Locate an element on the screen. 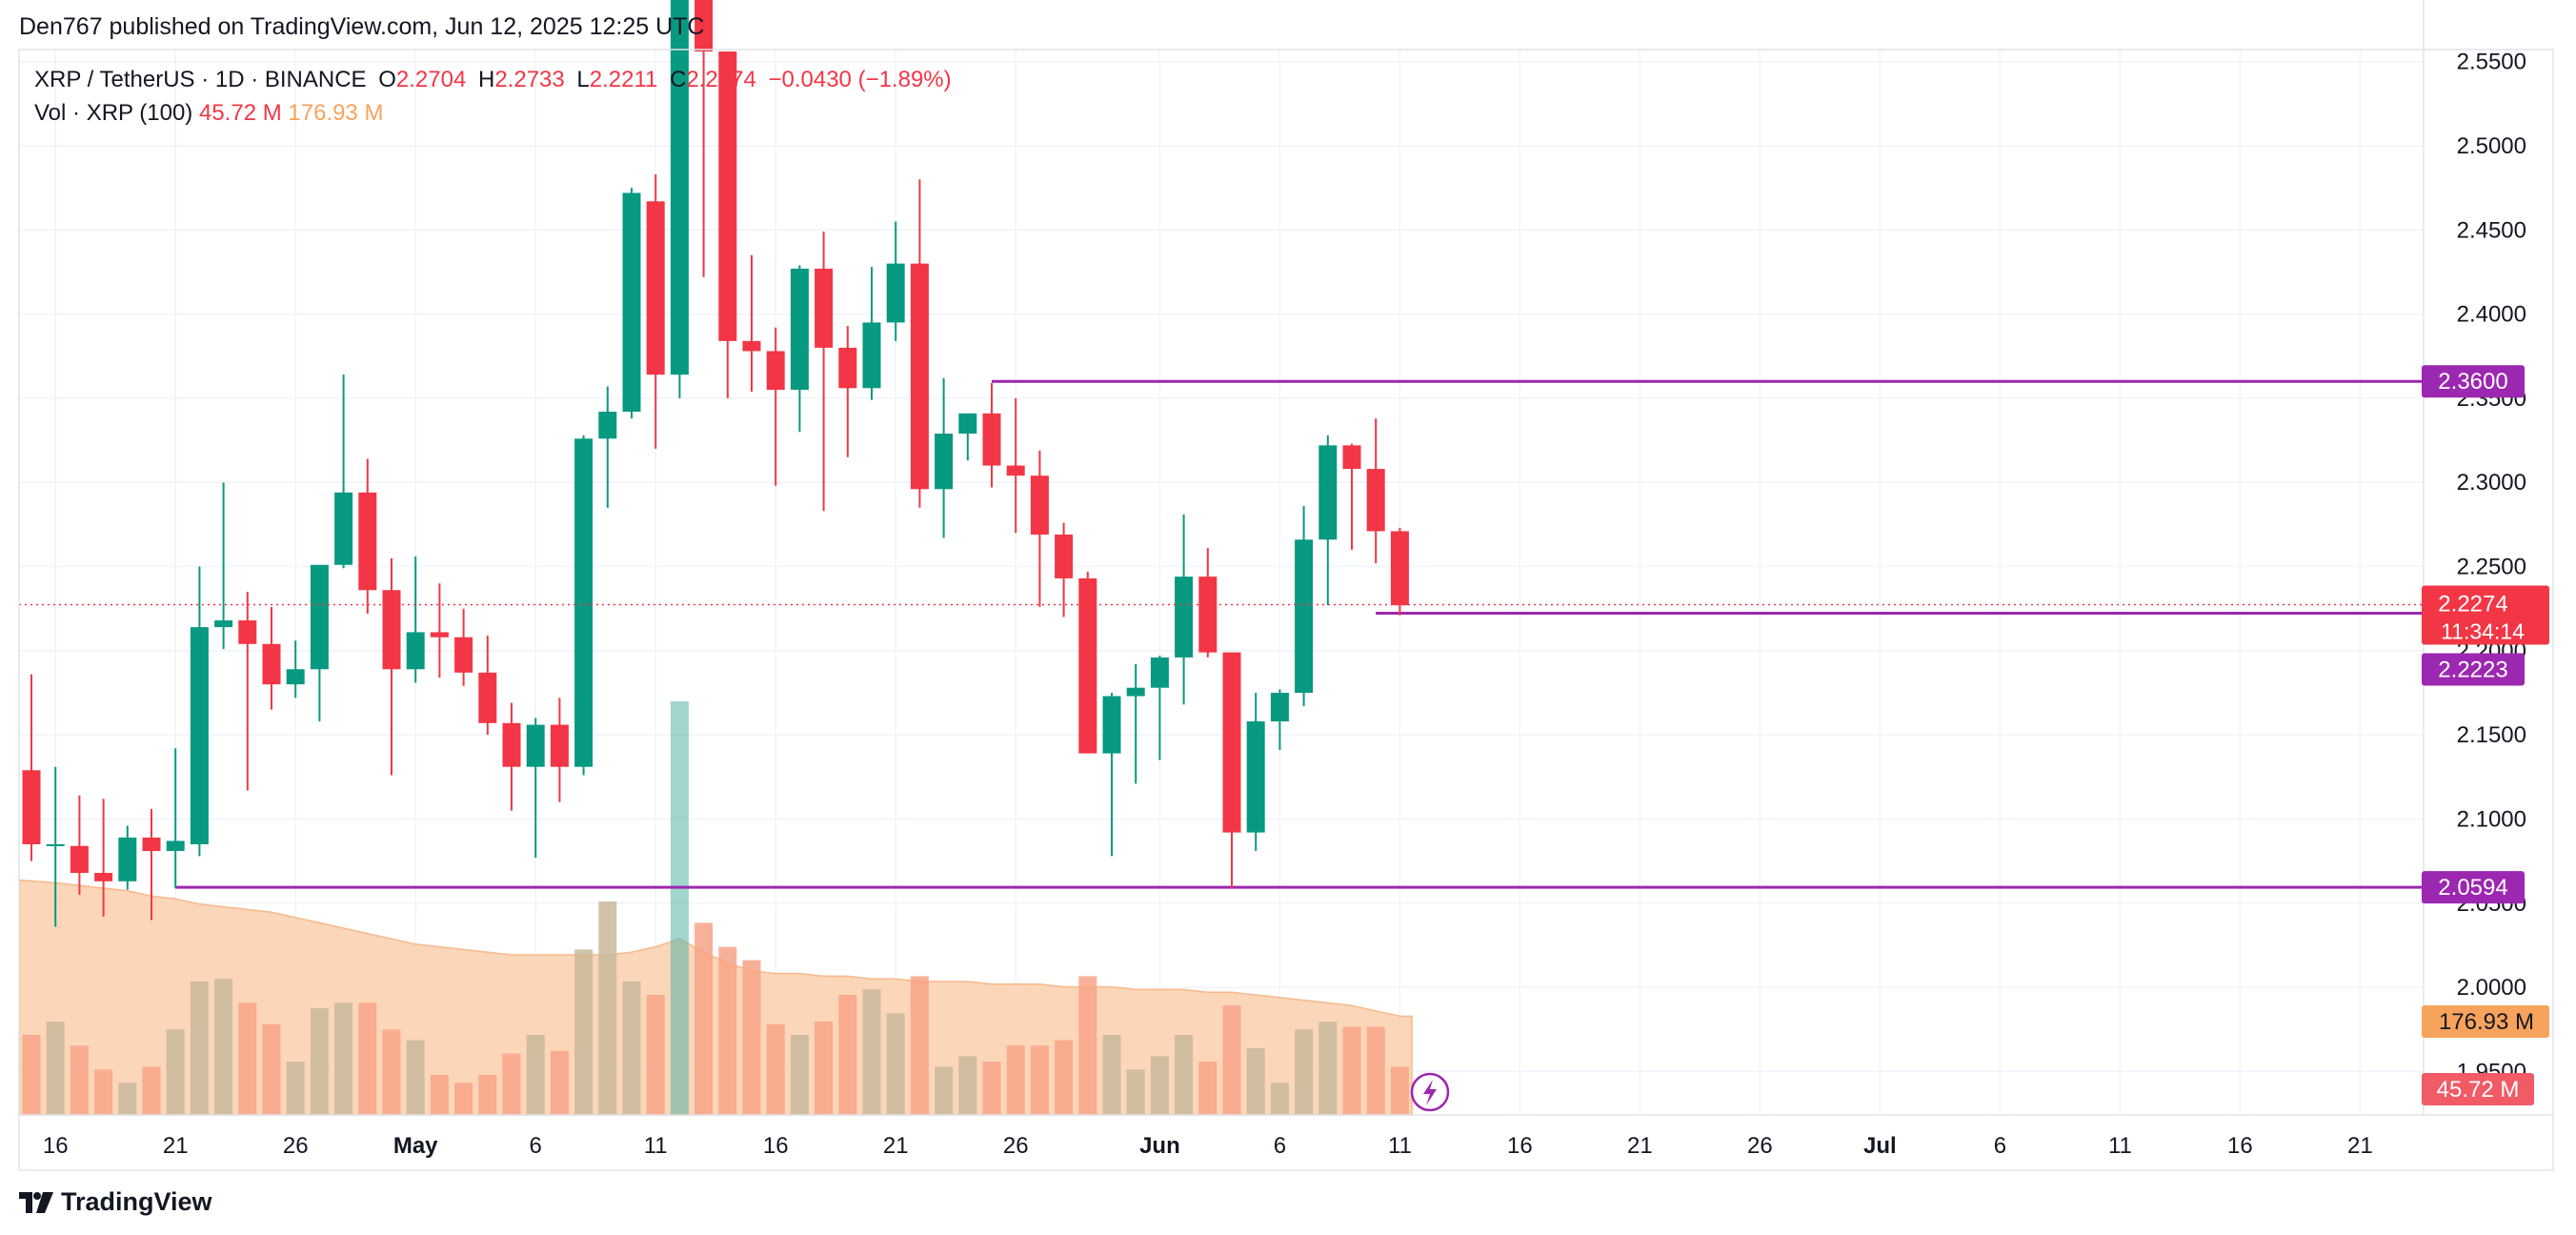  symbol-label: XRP / TetherUS · 1D · BINANCE is located at coordinates (200, 79).